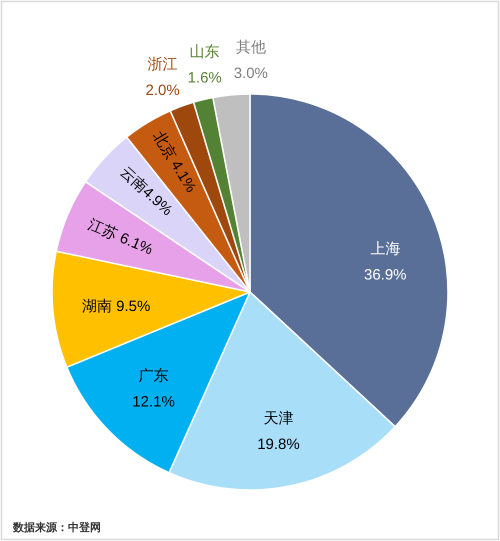 Image resolution: width=500 pixels, height=541 pixels. I want to click on slice-label: 江苏 6.1%, so click(121, 237).